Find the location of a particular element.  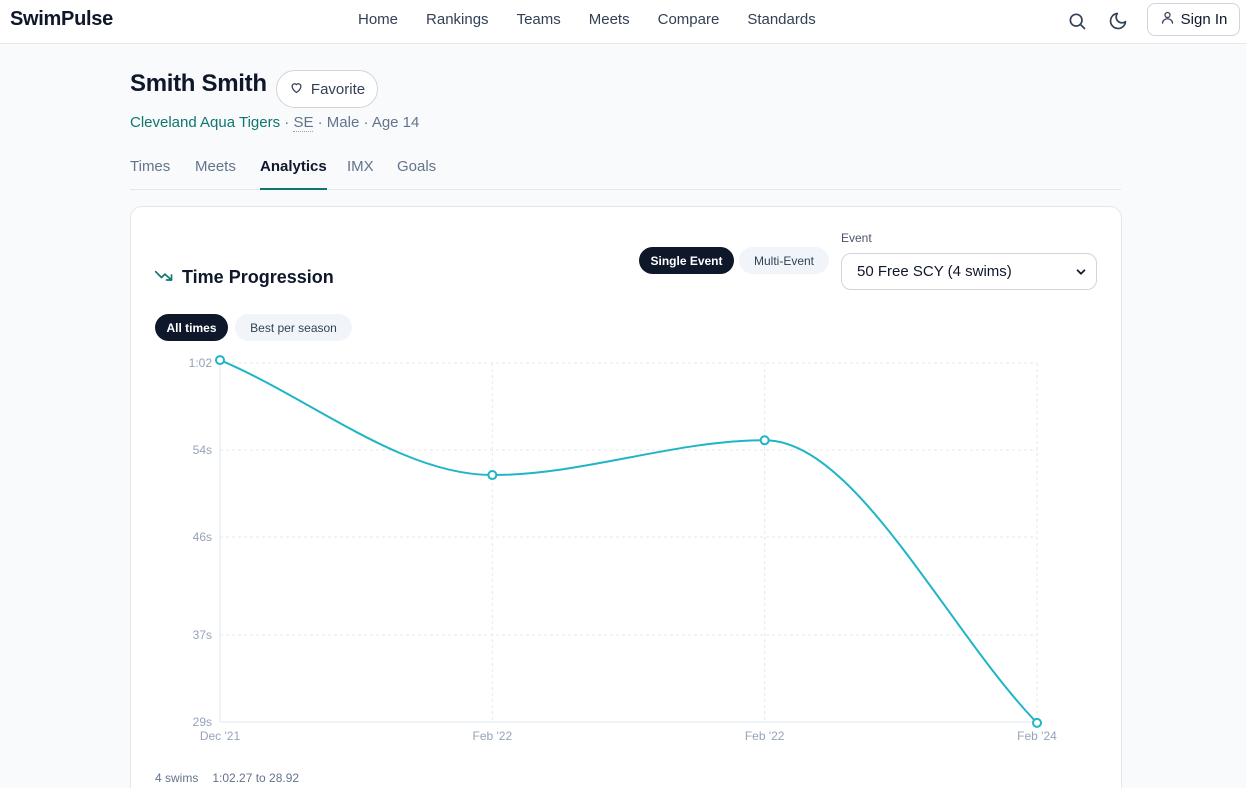

nav-compare: Compare is located at coordinates (688, 19).